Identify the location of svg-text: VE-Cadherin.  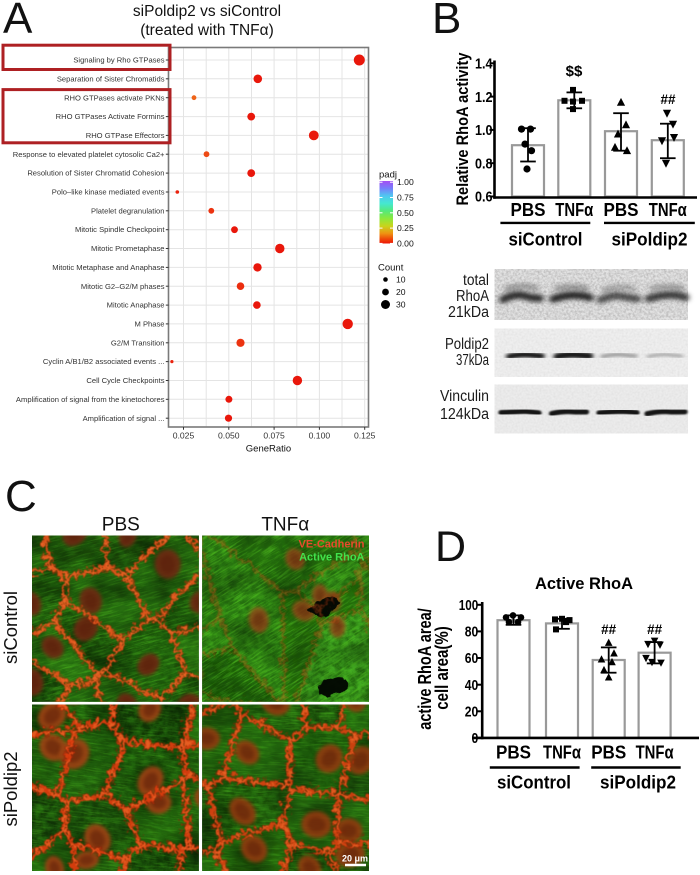
(331, 545).